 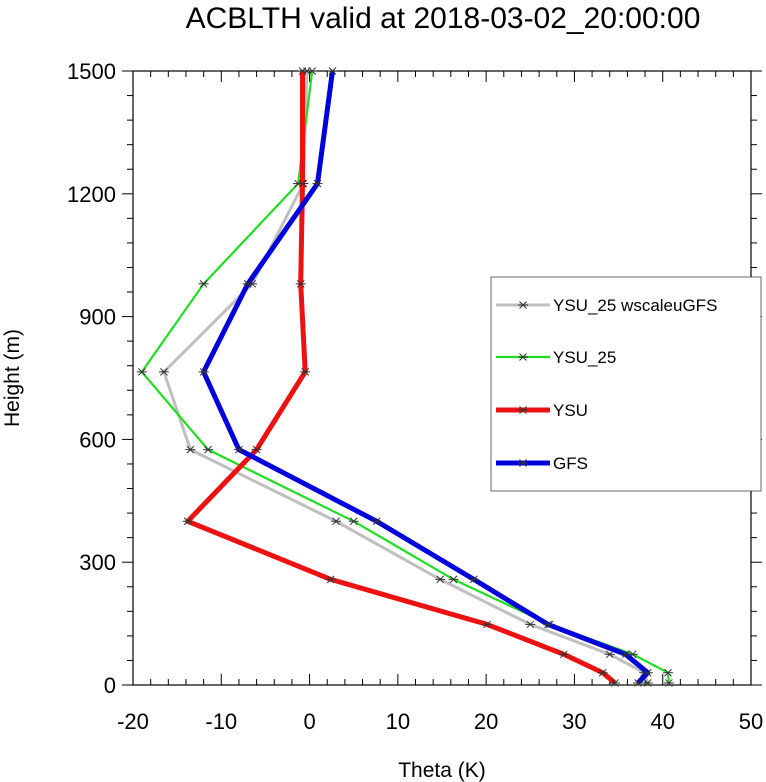 What do you see at coordinates (635, 305) in the screenshot?
I see `legend-label: YSU_25 wscaleuGFS` at bounding box center [635, 305].